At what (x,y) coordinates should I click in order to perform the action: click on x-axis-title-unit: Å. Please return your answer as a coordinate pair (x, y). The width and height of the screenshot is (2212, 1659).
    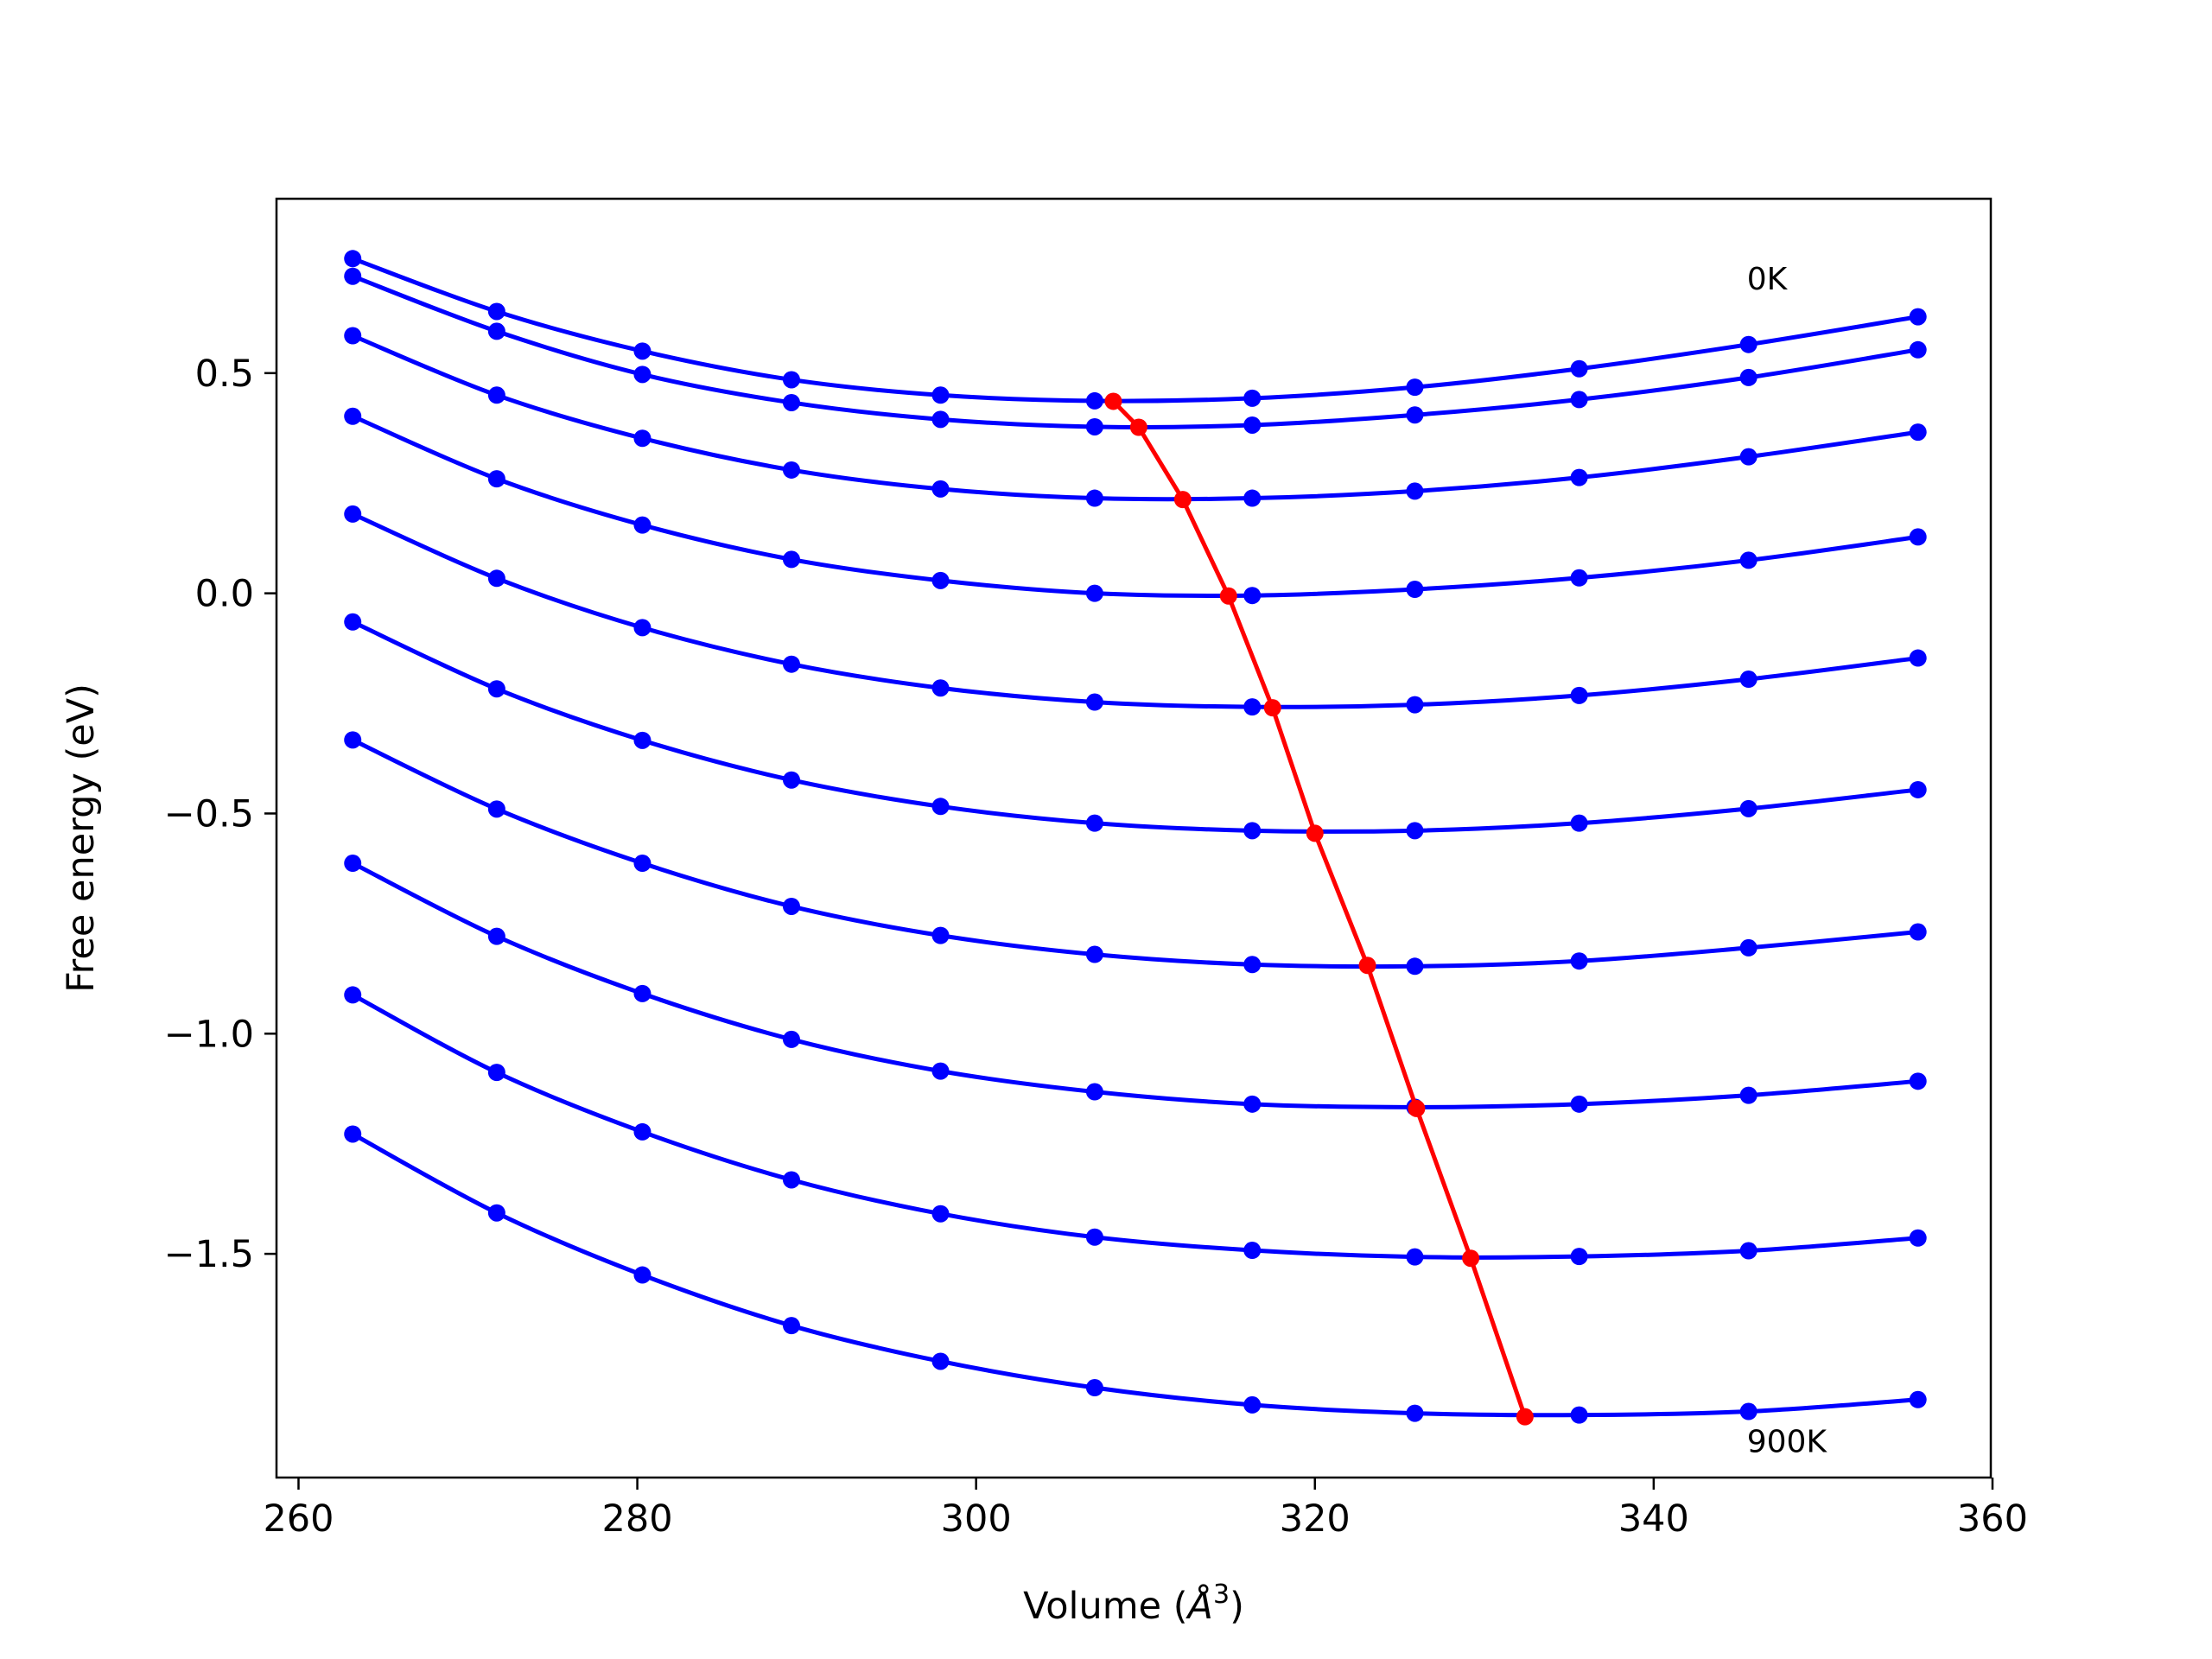
    Looking at the image, I should click on (1199, 1606).